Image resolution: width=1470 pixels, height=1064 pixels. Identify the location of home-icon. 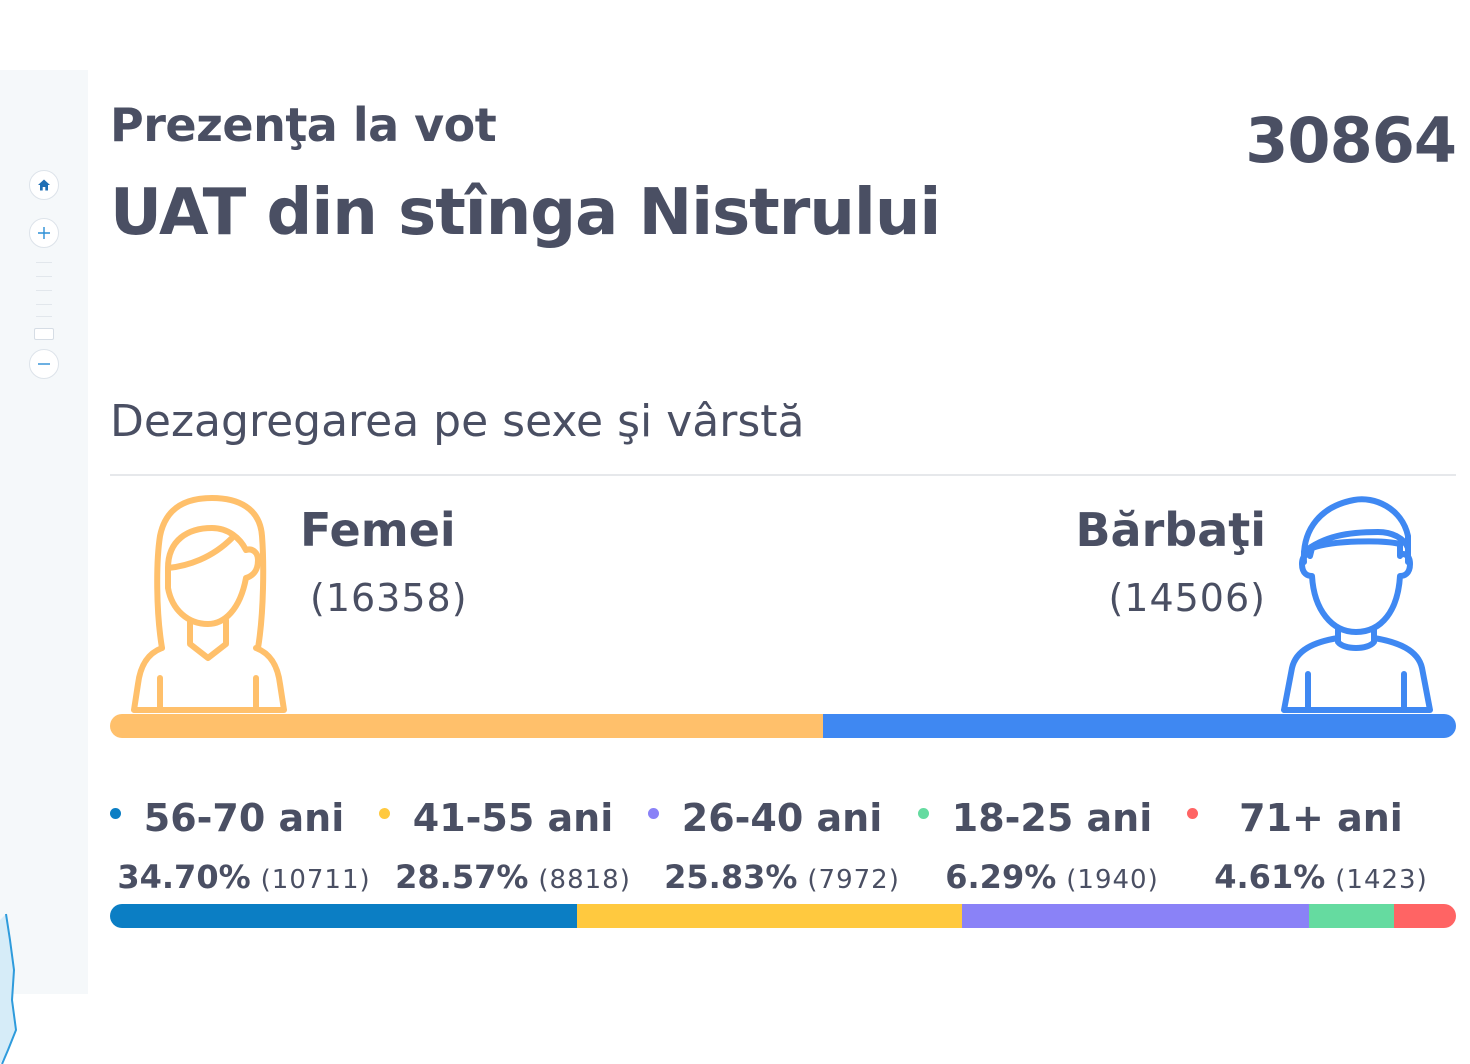
(44, 185).